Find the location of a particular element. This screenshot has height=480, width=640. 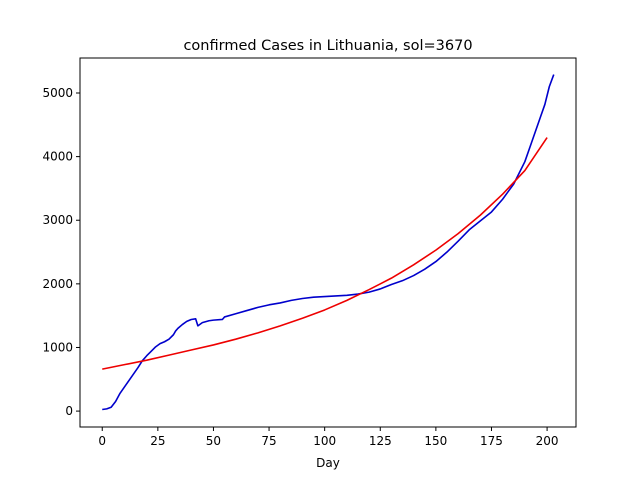

y-tick-label: 0 is located at coordinates (69, 411).